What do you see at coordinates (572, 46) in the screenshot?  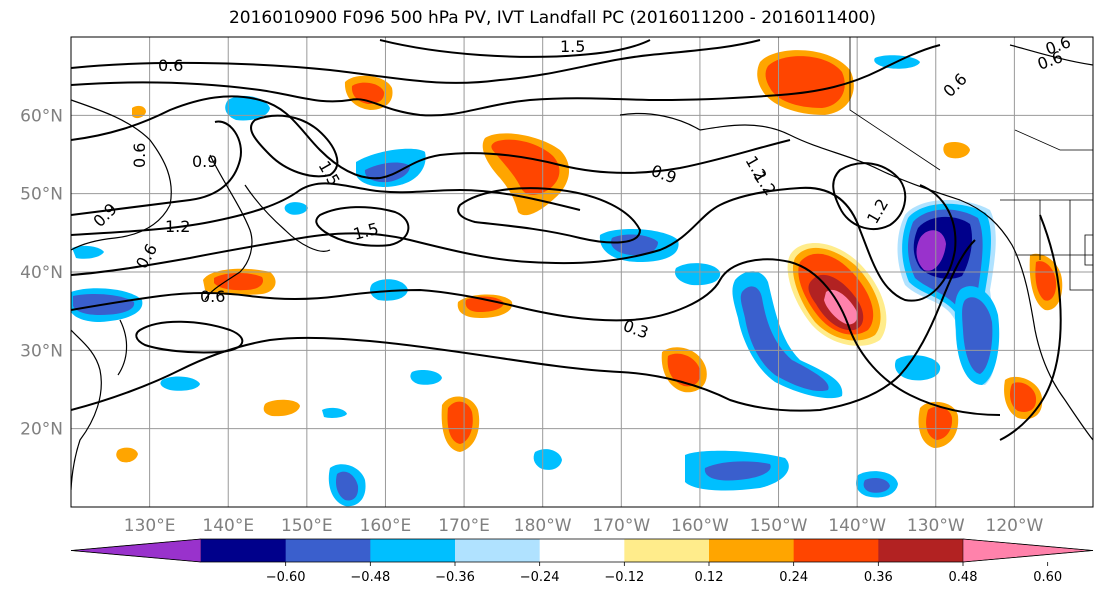 I see `contour-label-2: 1.5` at bounding box center [572, 46].